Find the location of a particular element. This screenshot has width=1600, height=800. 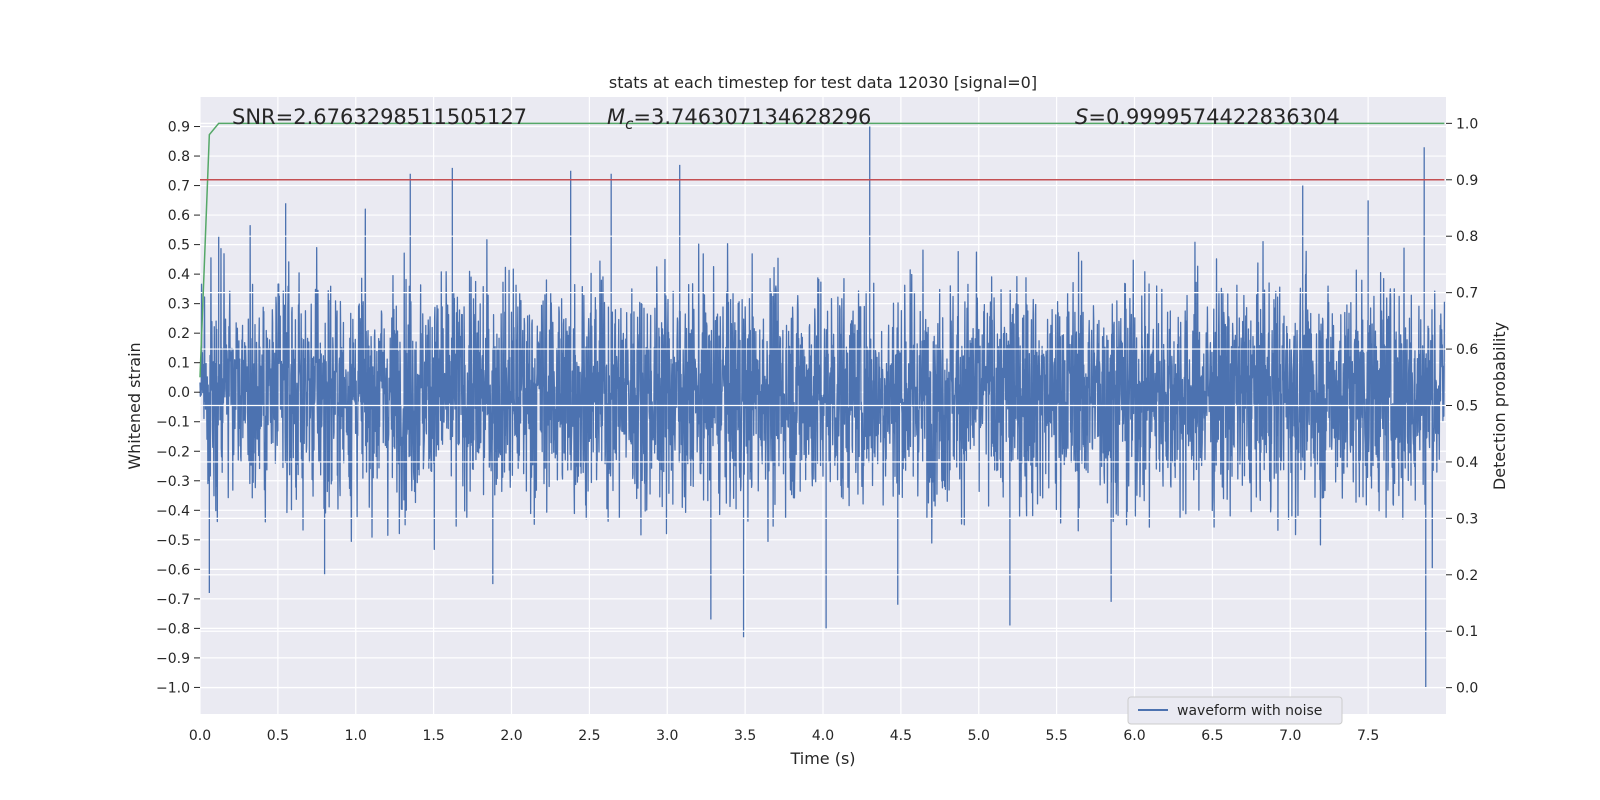

x-tick-label: 3.5 is located at coordinates (745, 736).